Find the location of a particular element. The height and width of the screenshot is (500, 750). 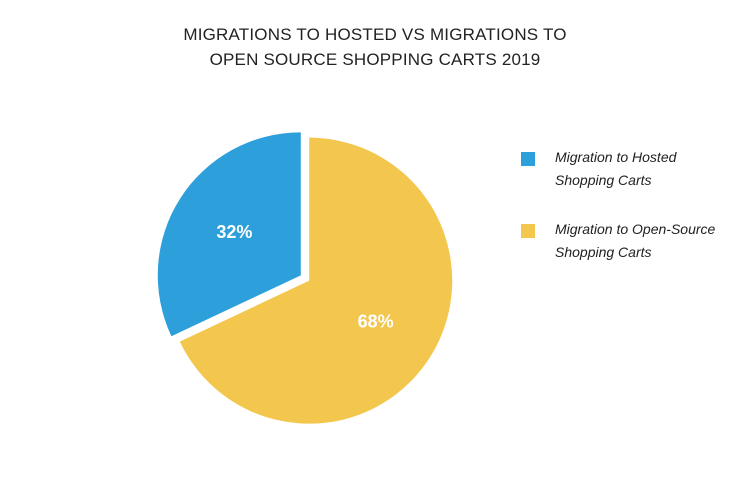

legend-item-hosted: Migration to Hosted Shopping Carts is located at coordinates (631, 171).